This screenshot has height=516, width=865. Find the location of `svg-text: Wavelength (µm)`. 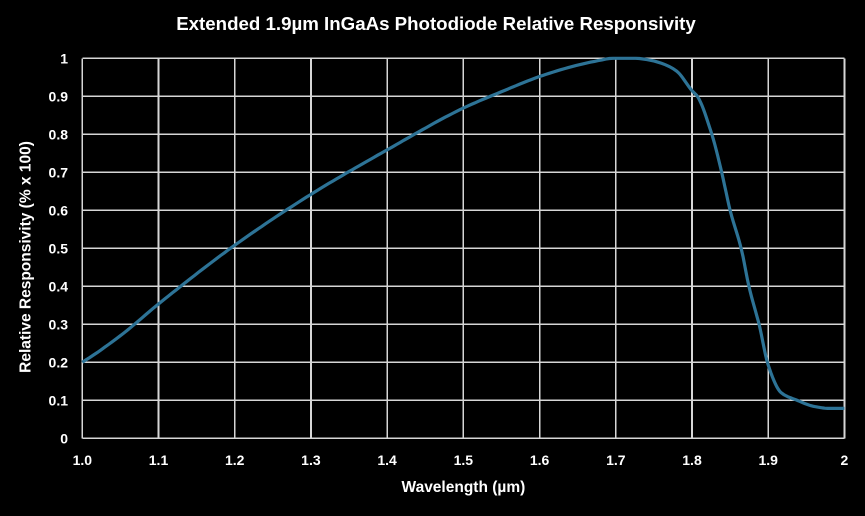

svg-text: Wavelength (µm) is located at coordinates (464, 487).